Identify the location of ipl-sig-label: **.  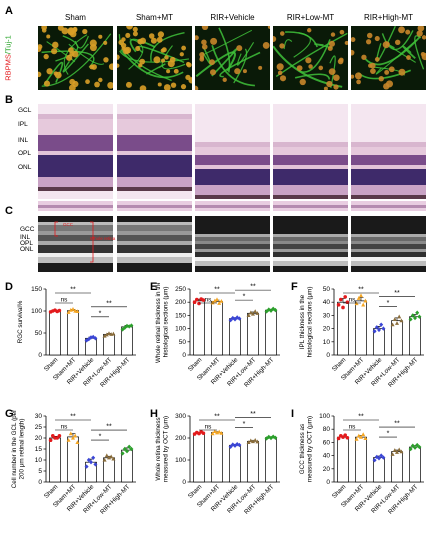
(397, 293).